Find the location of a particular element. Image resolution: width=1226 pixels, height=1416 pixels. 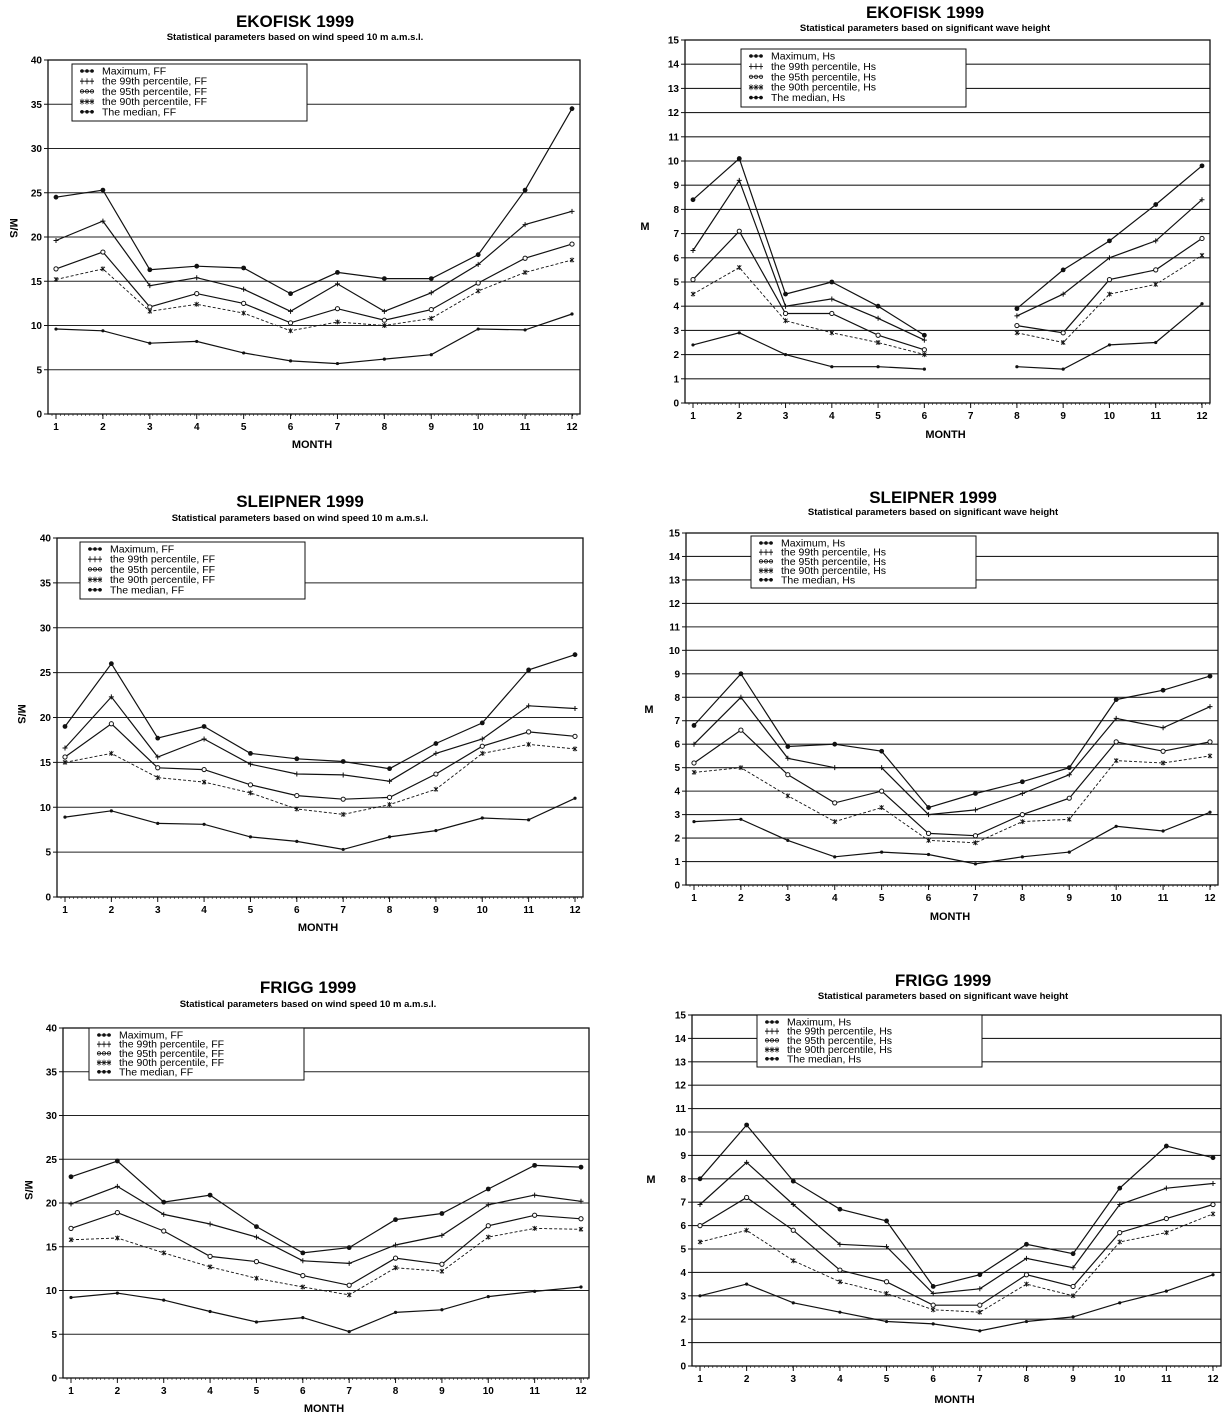

series-plus is located at coordinates (314, 261).